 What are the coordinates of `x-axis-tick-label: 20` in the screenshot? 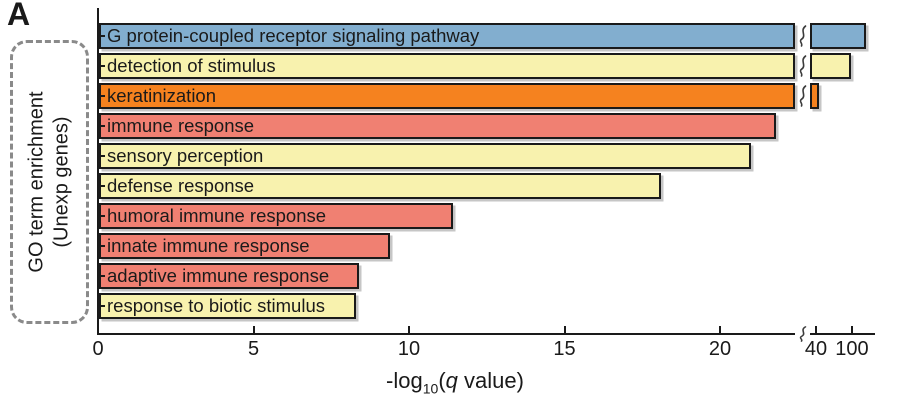 It's located at (720, 349).